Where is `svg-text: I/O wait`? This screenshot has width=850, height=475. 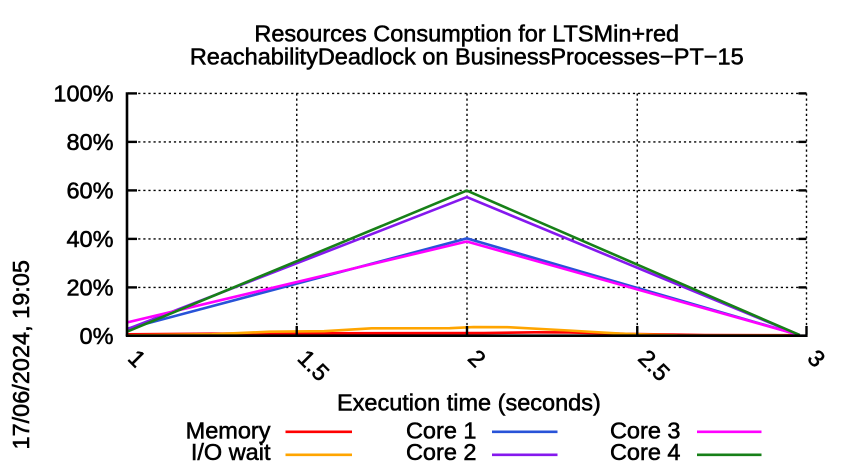
svg-text: I/O wait is located at coordinates (231, 452).